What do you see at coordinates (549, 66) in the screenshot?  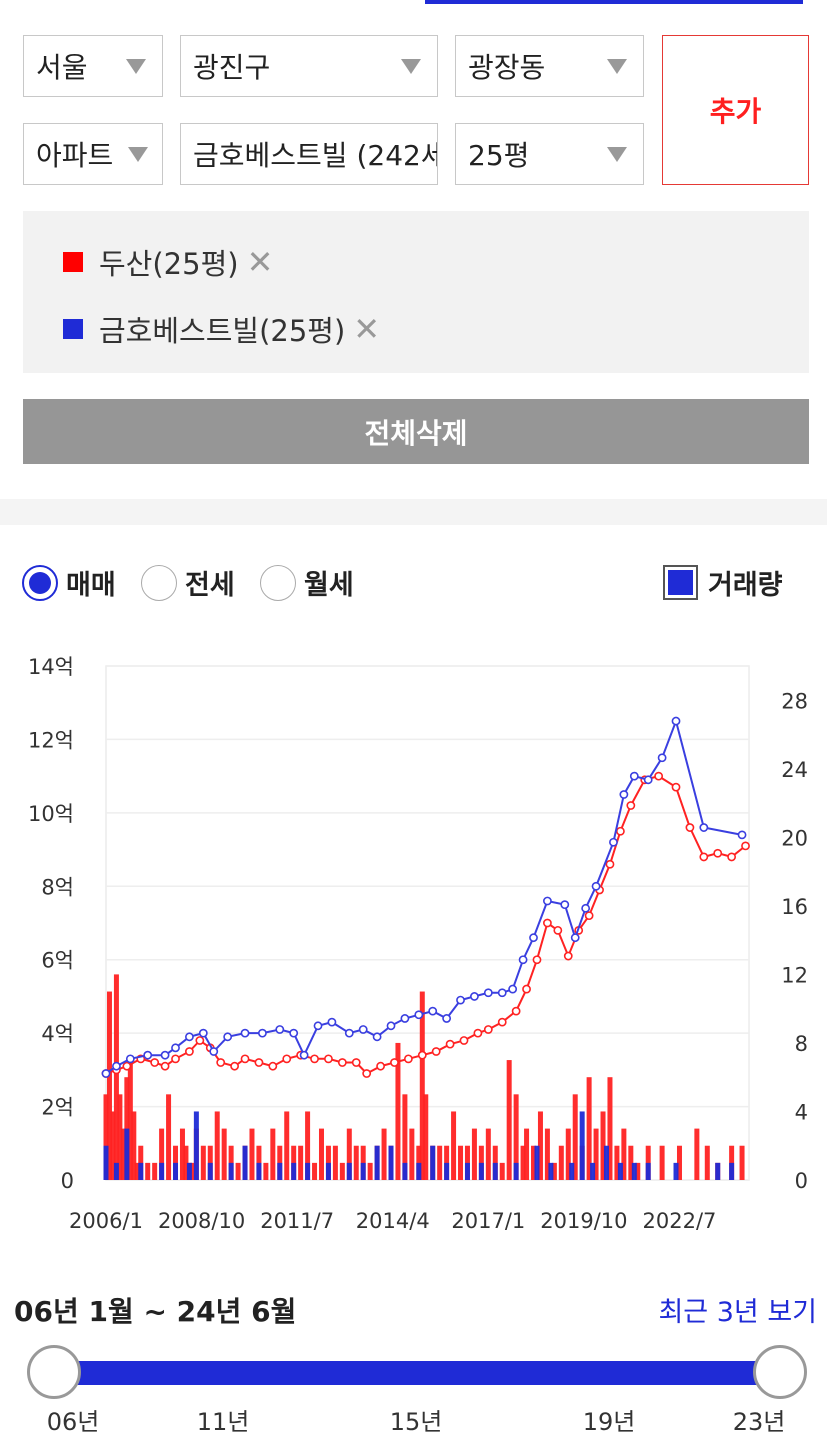 I see `dong-select: 광장동` at bounding box center [549, 66].